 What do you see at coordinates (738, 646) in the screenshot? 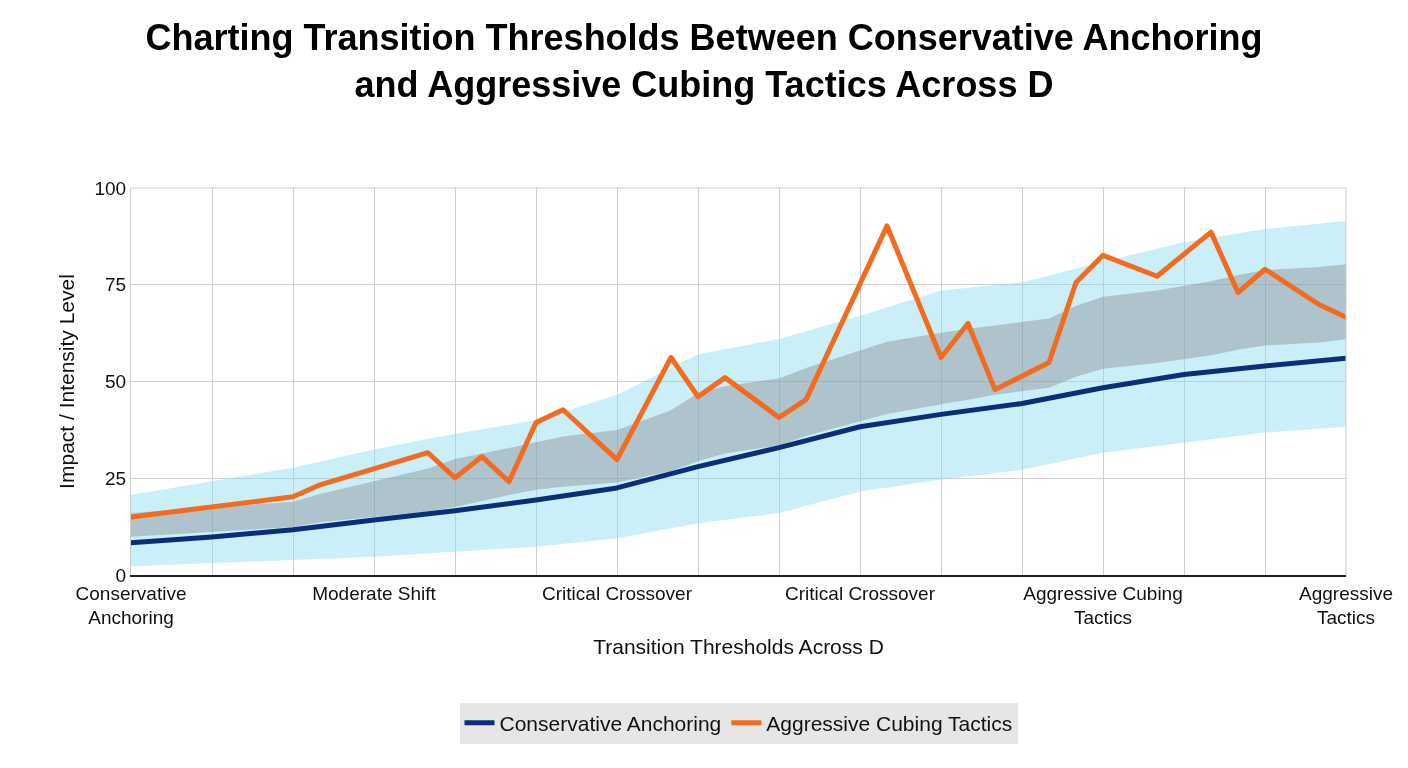
I see `x-axis-title: Transition Thresholds Across D` at bounding box center [738, 646].